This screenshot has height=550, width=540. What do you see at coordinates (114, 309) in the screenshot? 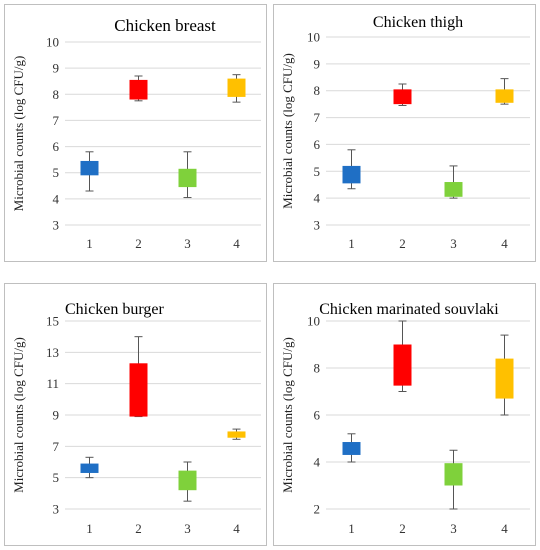
I see `chart-title: Chicken burger` at bounding box center [114, 309].